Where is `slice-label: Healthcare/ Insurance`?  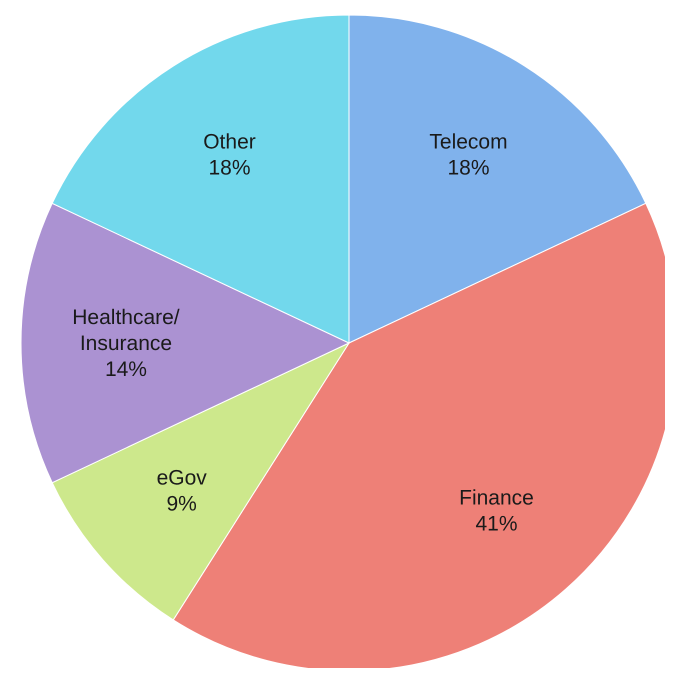
slice-label: Healthcare/ Insurance is located at coordinates (126, 330).